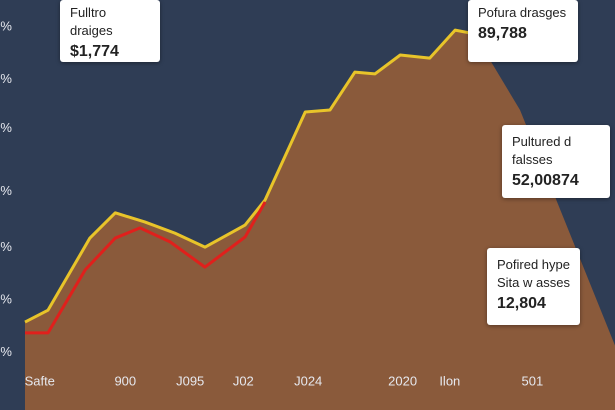 The image size is (615, 410). I want to click on x-tick-label: Safte, so click(40, 380).